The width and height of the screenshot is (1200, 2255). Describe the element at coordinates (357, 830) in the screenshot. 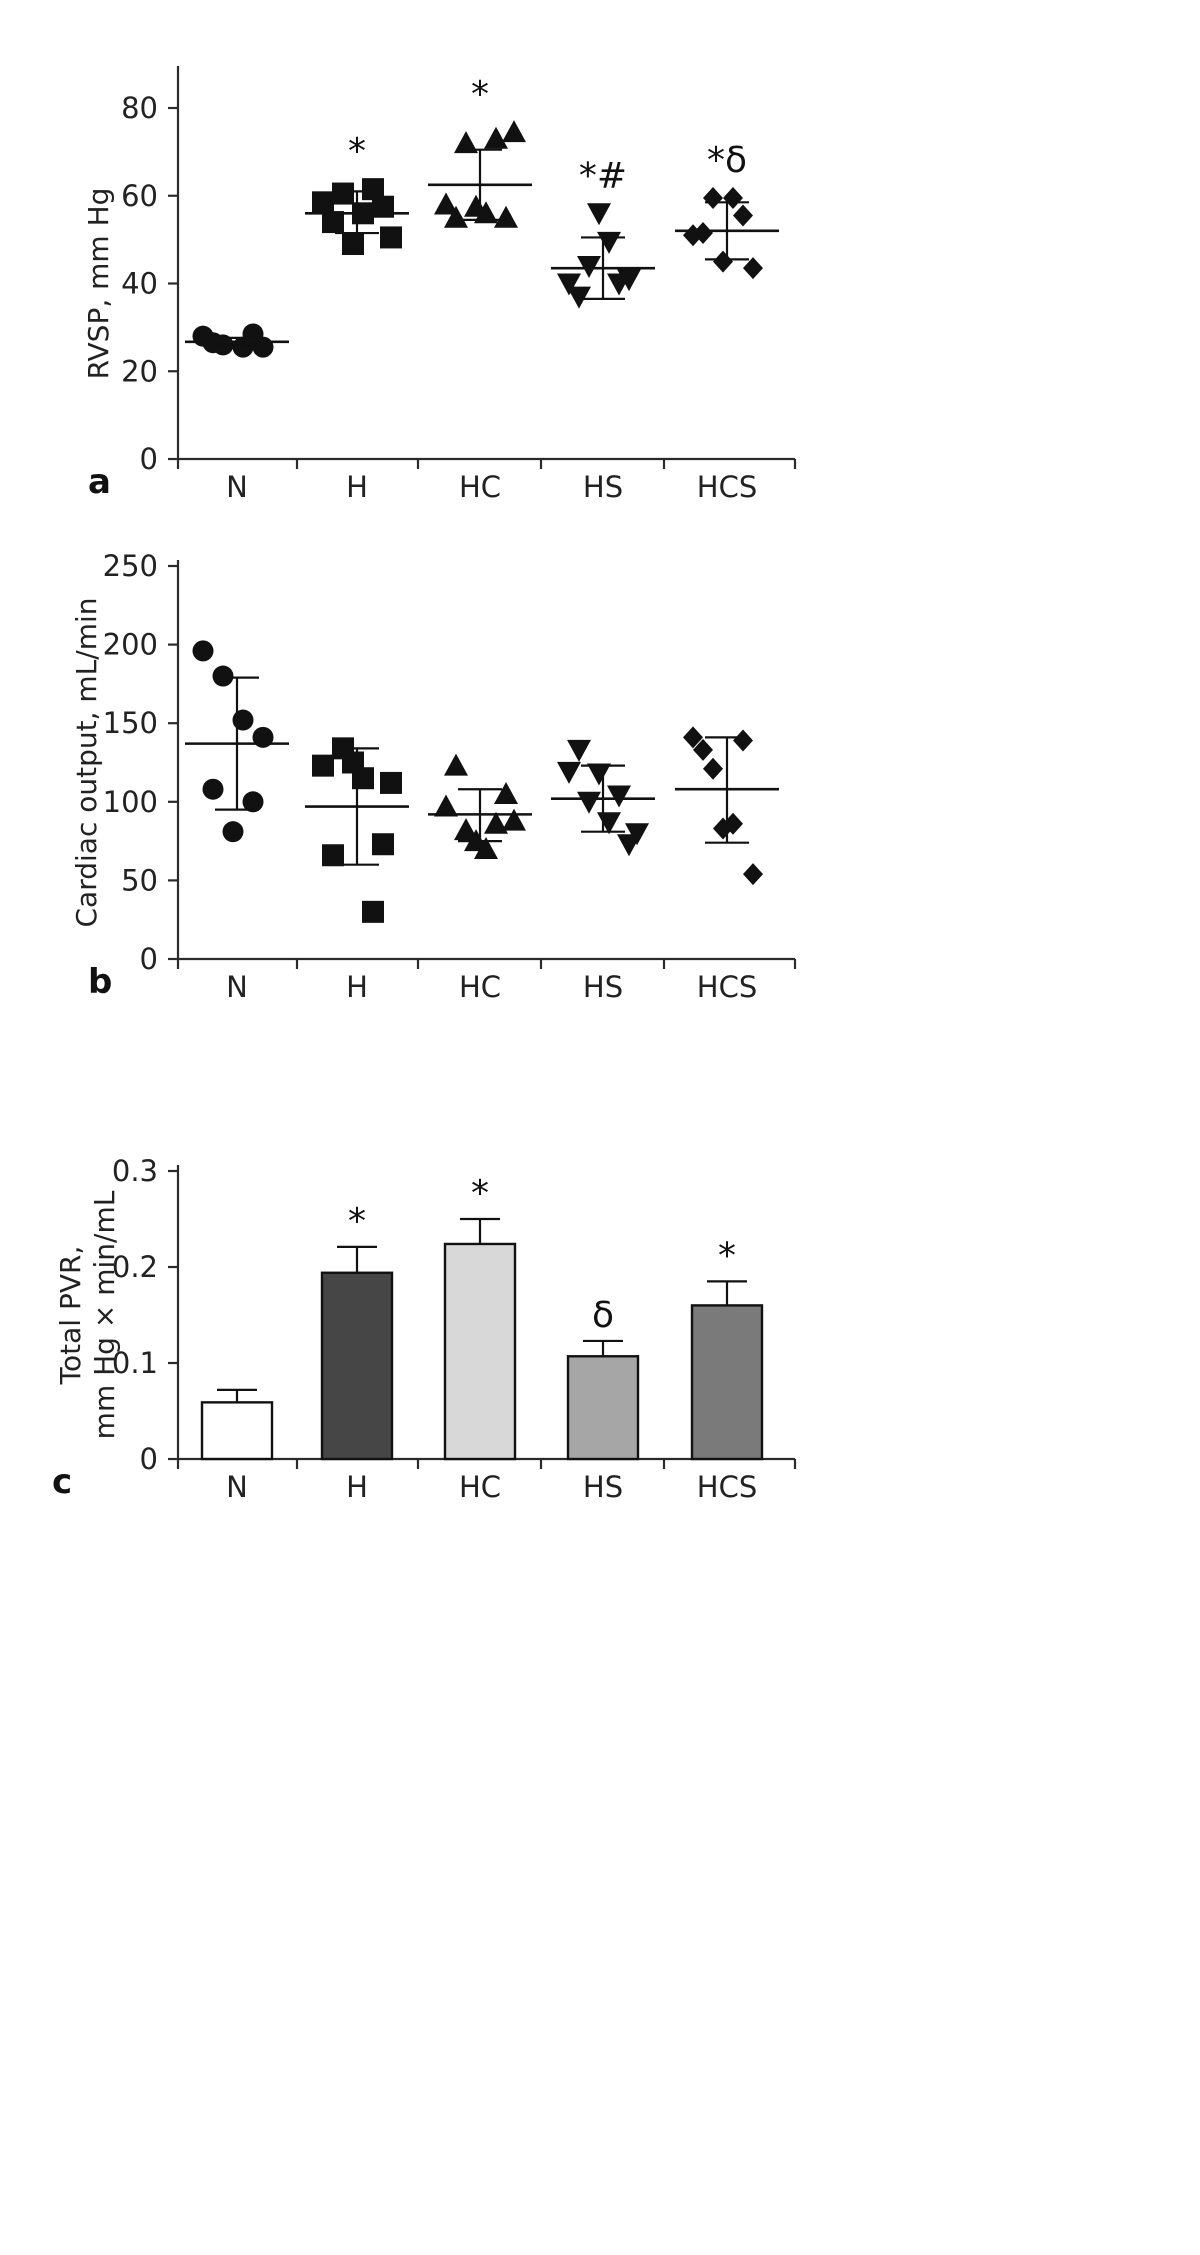

I see `series-h` at that location.